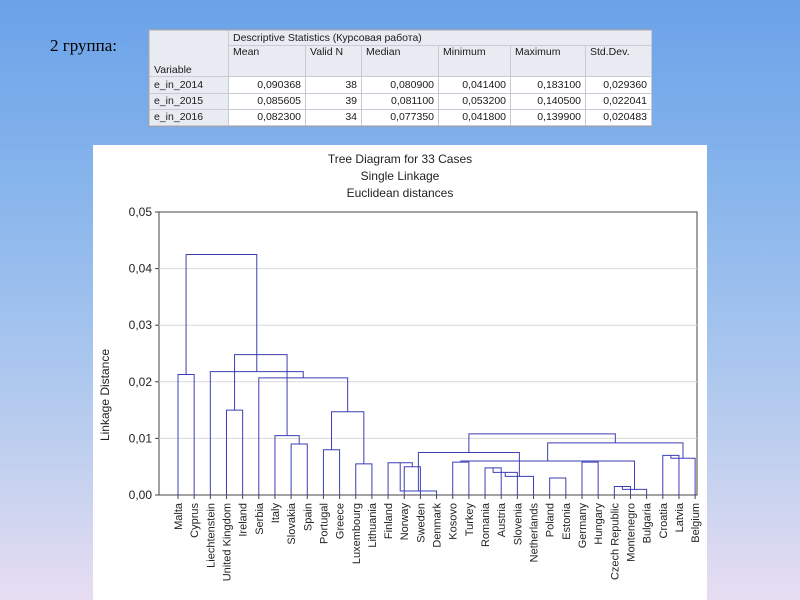 The height and width of the screenshot is (600, 800). What do you see at coordinates (535, 533) in the screenshot?
I see `leaf-label: Netherlands` at bounding box center [535, 533].